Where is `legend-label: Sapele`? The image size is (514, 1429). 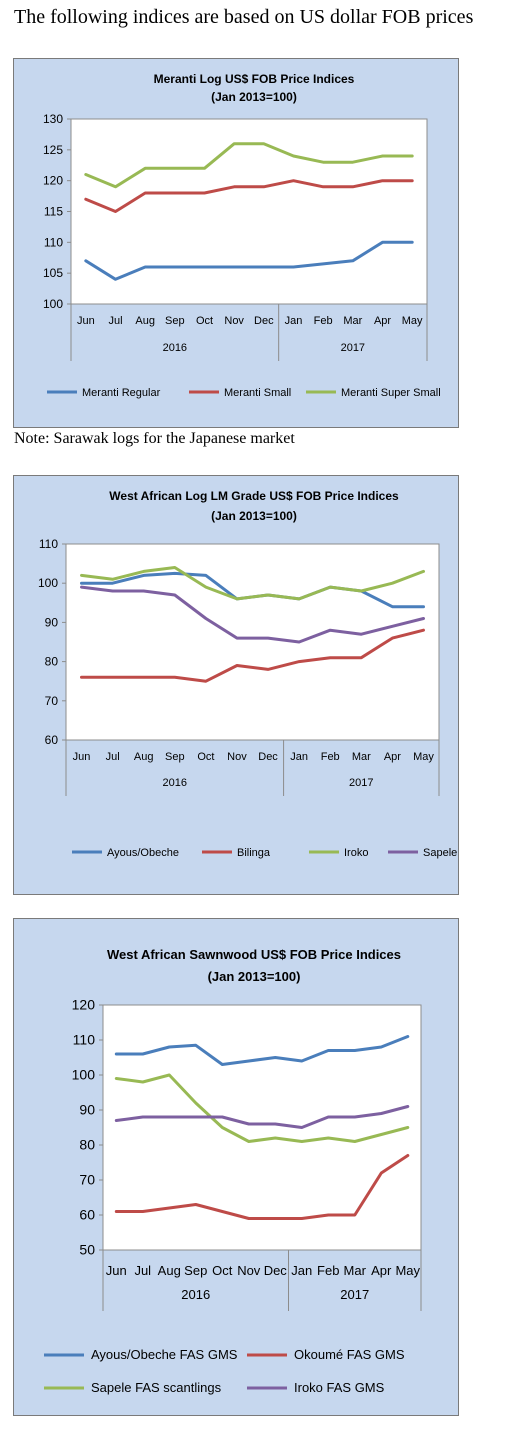 legend-label: Sapele is located at coordinates (440, 853).